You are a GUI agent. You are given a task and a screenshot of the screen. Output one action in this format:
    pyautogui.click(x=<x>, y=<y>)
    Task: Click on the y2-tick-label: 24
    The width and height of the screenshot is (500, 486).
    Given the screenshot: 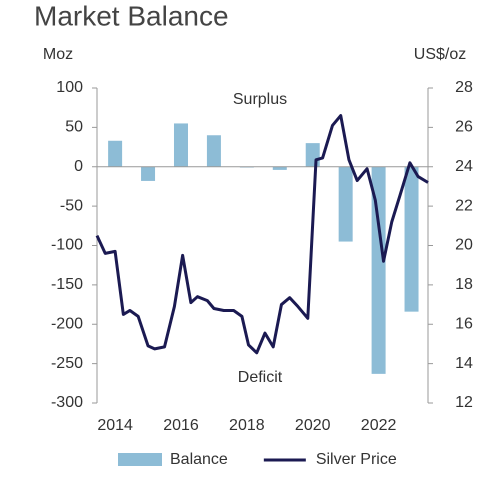 What is the action you would take?
    pyautogui.click(x=464, y=166)
    